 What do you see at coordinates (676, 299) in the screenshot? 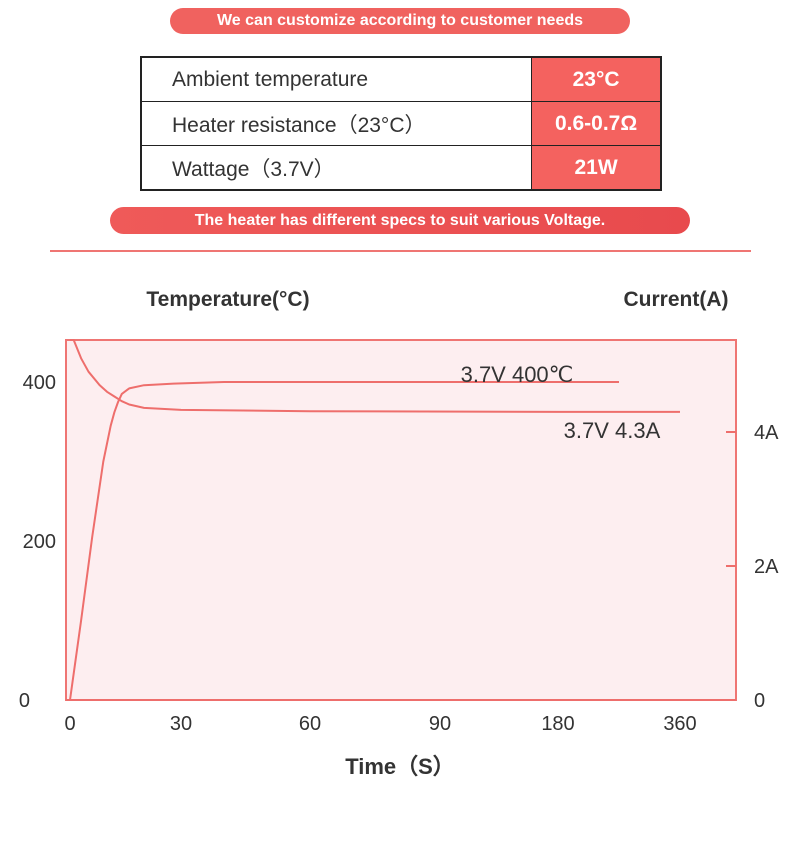
I see `y2-axis-label: Current(A)` at bounding box center [676, 299].